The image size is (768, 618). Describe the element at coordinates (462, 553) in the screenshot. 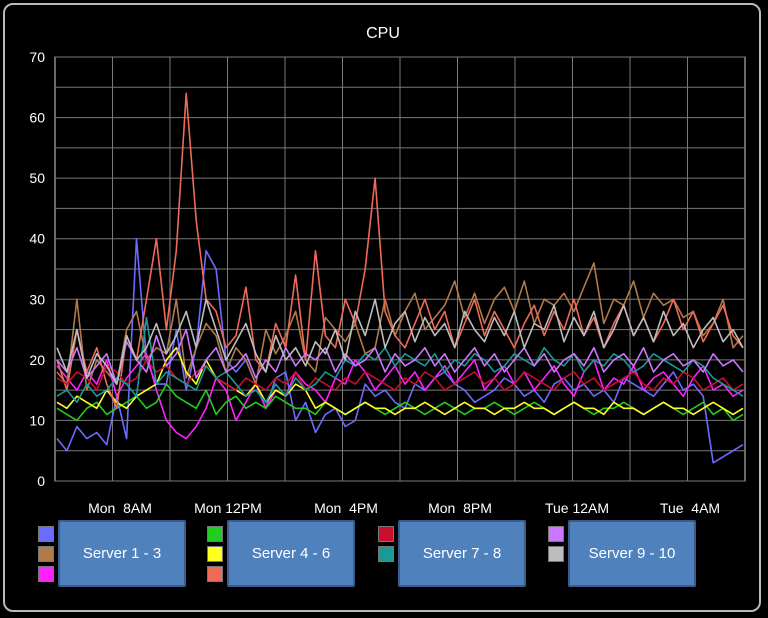

I see `legend-button-3: Server 7 - 8` at that location.